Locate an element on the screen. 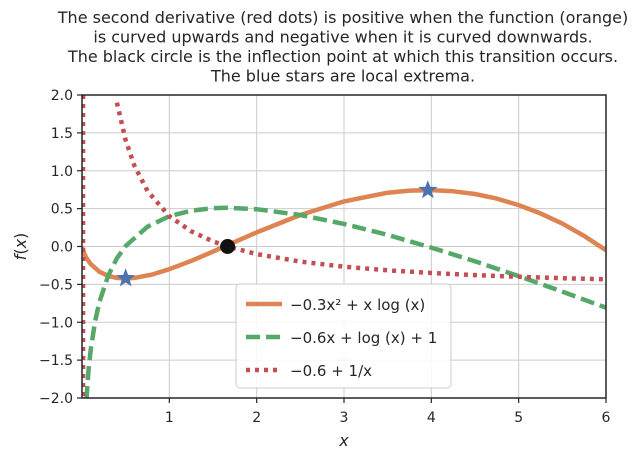 This screenshot has height=460, width=640. y-tick-label: 1.0 is located at coordinates (62, 172).